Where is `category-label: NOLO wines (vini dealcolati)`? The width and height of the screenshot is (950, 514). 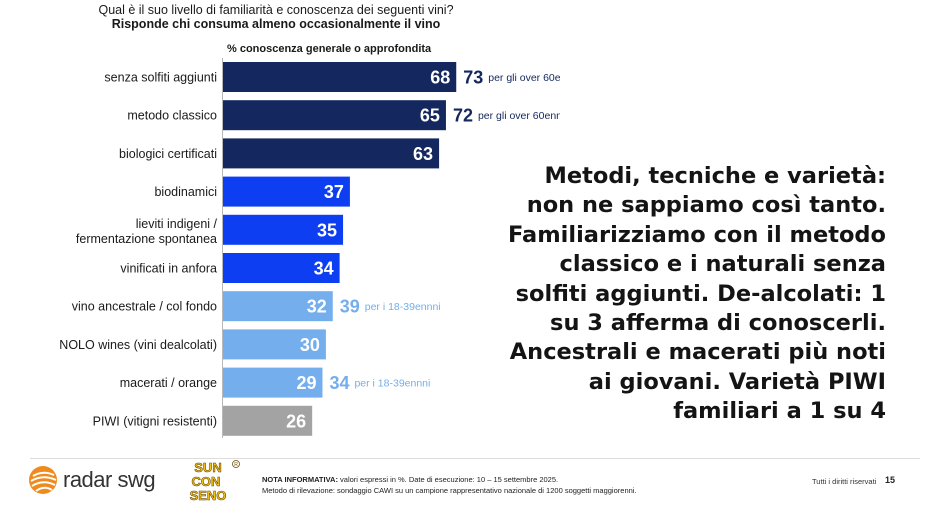
category-label: NOLO wines (vini dealcolati) is located at coordinates (138, 345).